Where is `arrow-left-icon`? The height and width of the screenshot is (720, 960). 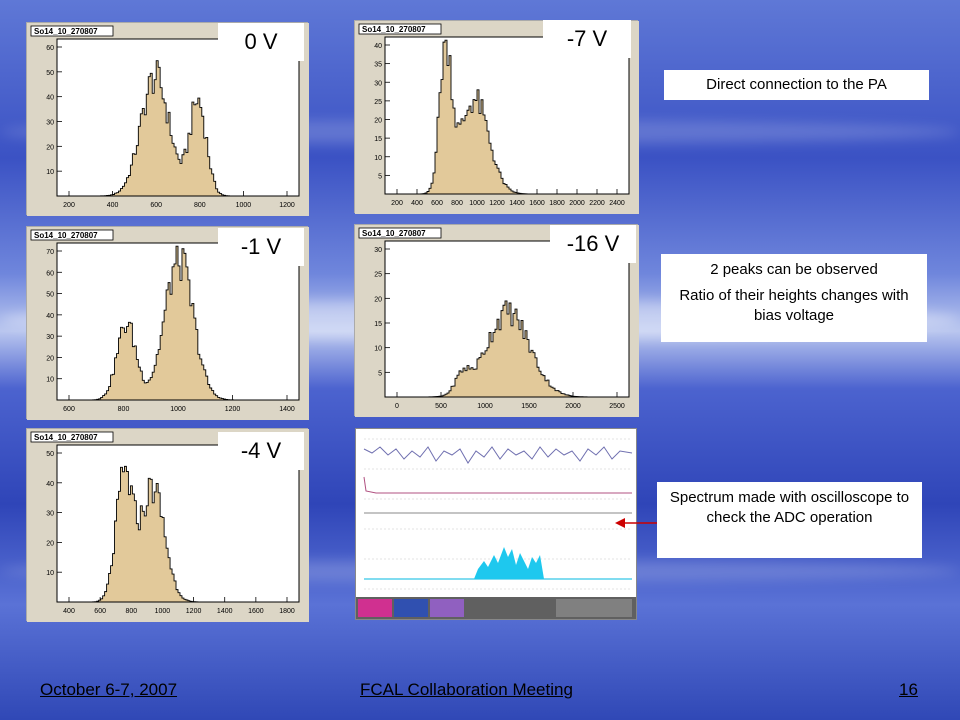 arrow-left-icon is located at coordinates (636, 523).